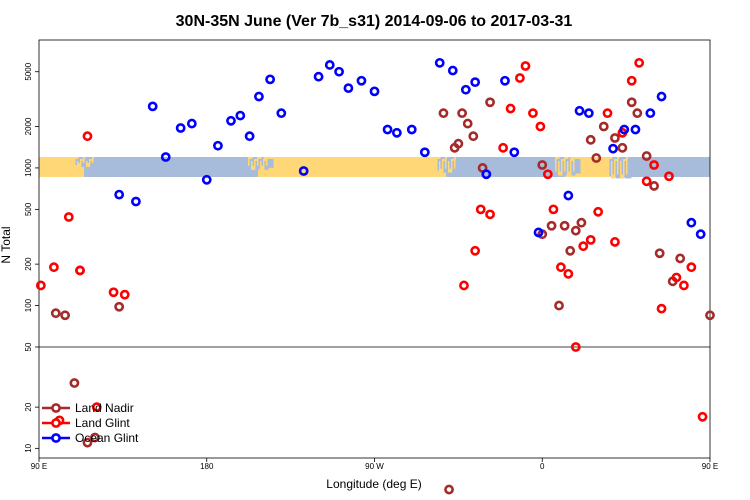 This screenshot has width=750, height=500. I want to click on y-tick-label: 10, so click(28, 447).